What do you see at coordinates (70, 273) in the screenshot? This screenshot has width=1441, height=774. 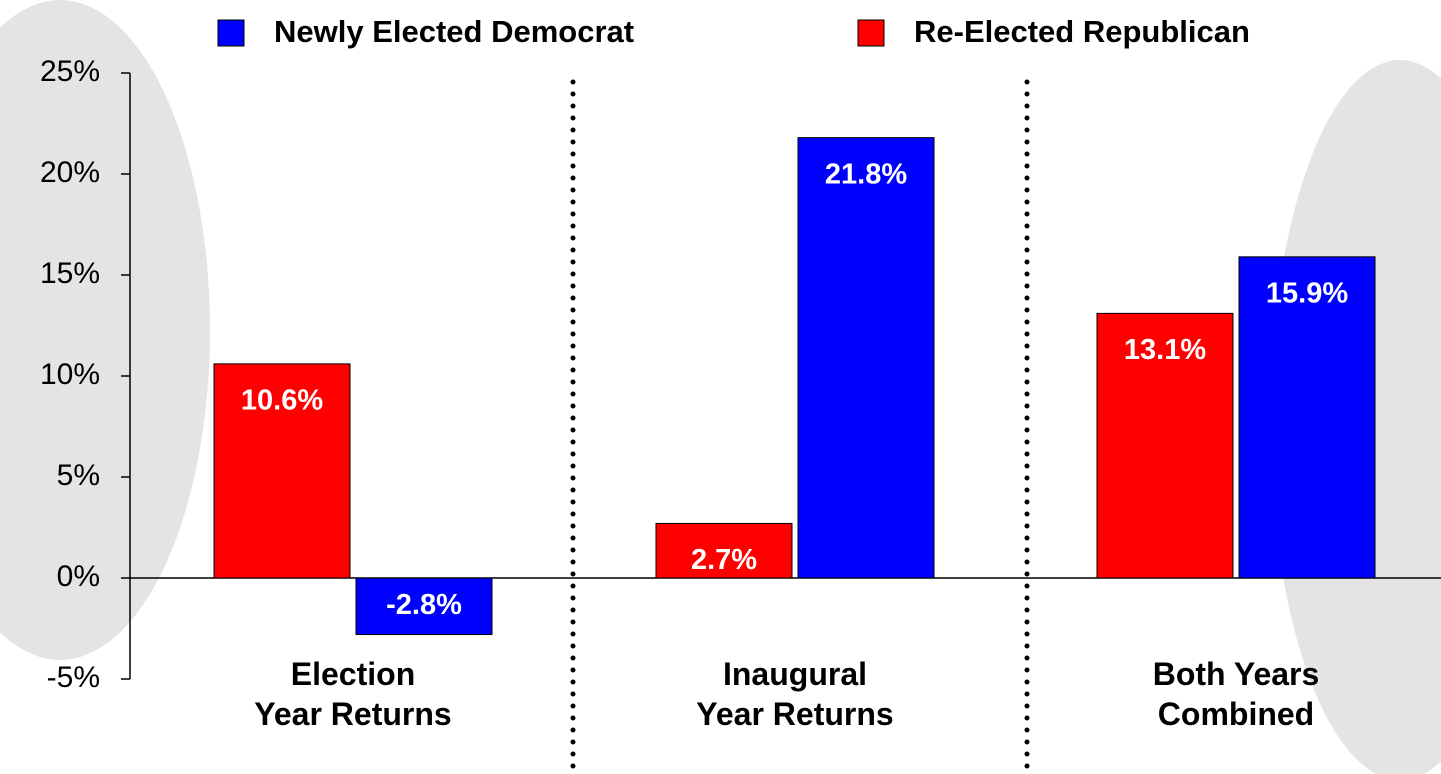 I see `y-tick-label: 15%` at bounding box center [70, 273].